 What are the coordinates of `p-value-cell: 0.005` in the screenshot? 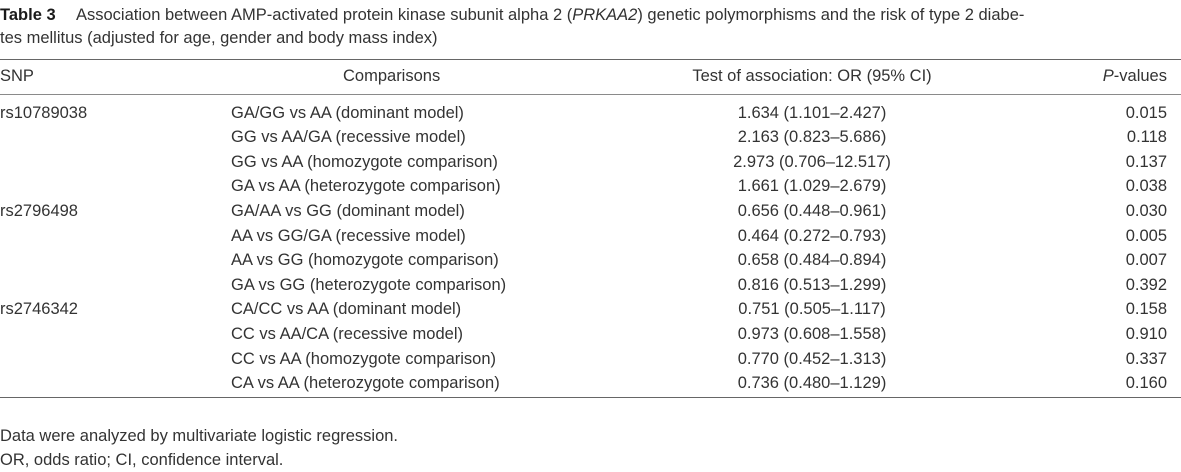 It's located at (1146, 235).